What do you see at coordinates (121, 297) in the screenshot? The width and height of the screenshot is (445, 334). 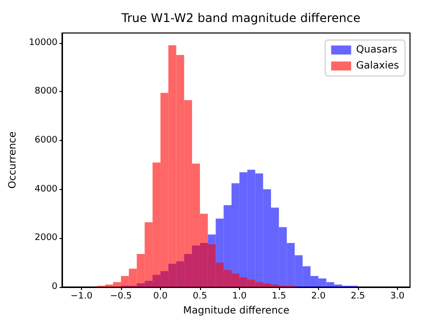 I see `x-tick-label: −0.5` at bounding box center [121, 297].